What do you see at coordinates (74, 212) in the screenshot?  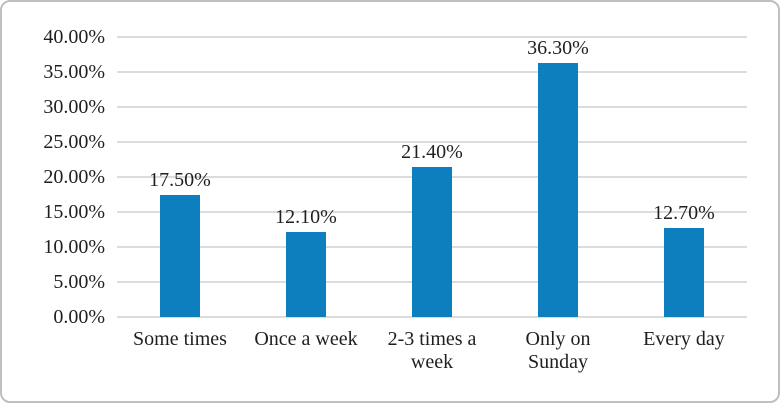 I see `y-tick-label: 15.00%` at bounding box center [74, 212].